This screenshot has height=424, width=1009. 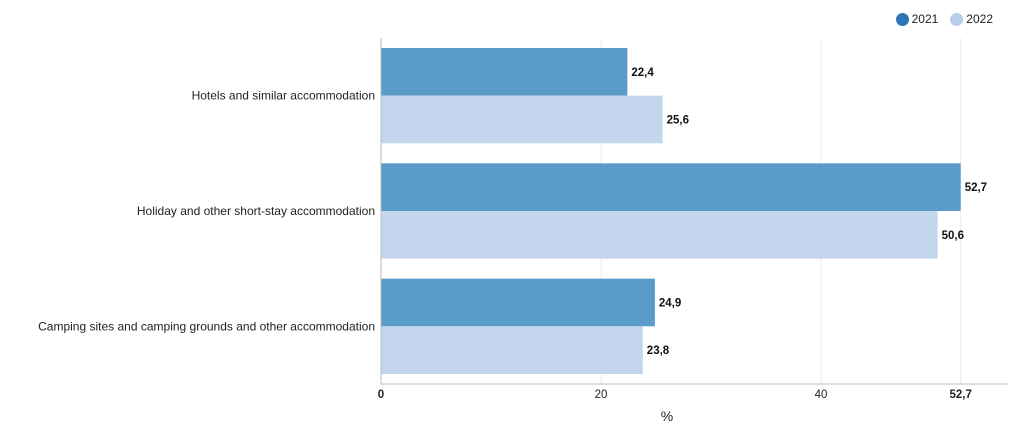 I want to click on x-tick-label-0: 0, so click(x=381, y=395).